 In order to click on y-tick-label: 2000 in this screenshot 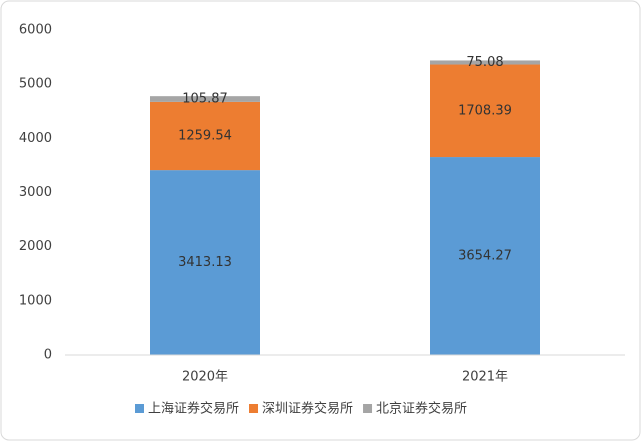, I will do `click(35, 246)`.